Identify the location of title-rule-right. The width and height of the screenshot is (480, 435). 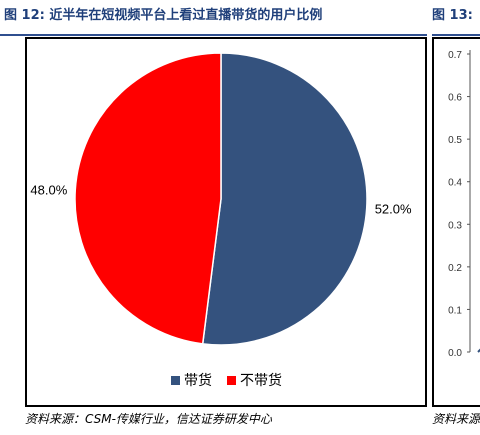
(456, 35).